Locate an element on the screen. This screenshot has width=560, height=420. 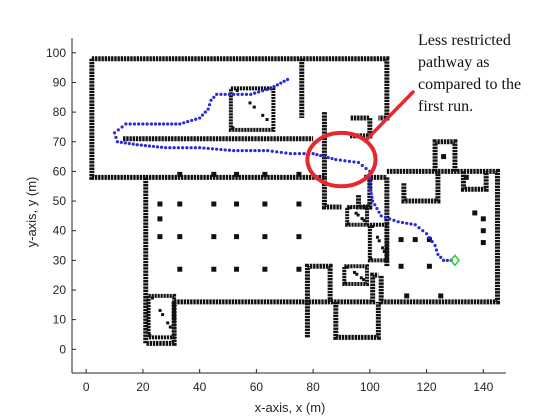
annotation-line: pathway as is located at coordinates (454, 62).